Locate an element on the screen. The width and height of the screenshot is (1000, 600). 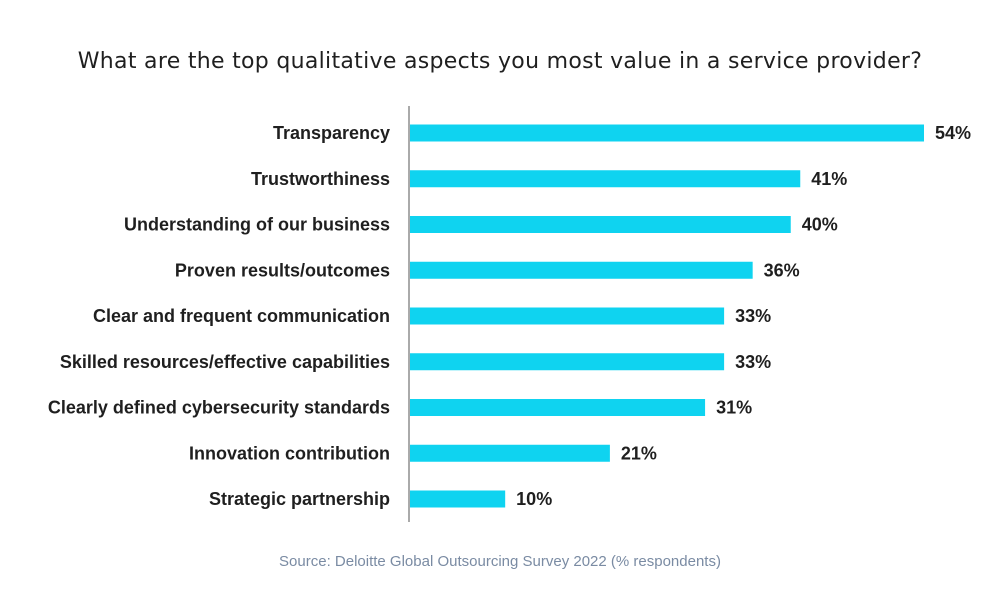
value-label: 54% is located at coordinates (953, 133).